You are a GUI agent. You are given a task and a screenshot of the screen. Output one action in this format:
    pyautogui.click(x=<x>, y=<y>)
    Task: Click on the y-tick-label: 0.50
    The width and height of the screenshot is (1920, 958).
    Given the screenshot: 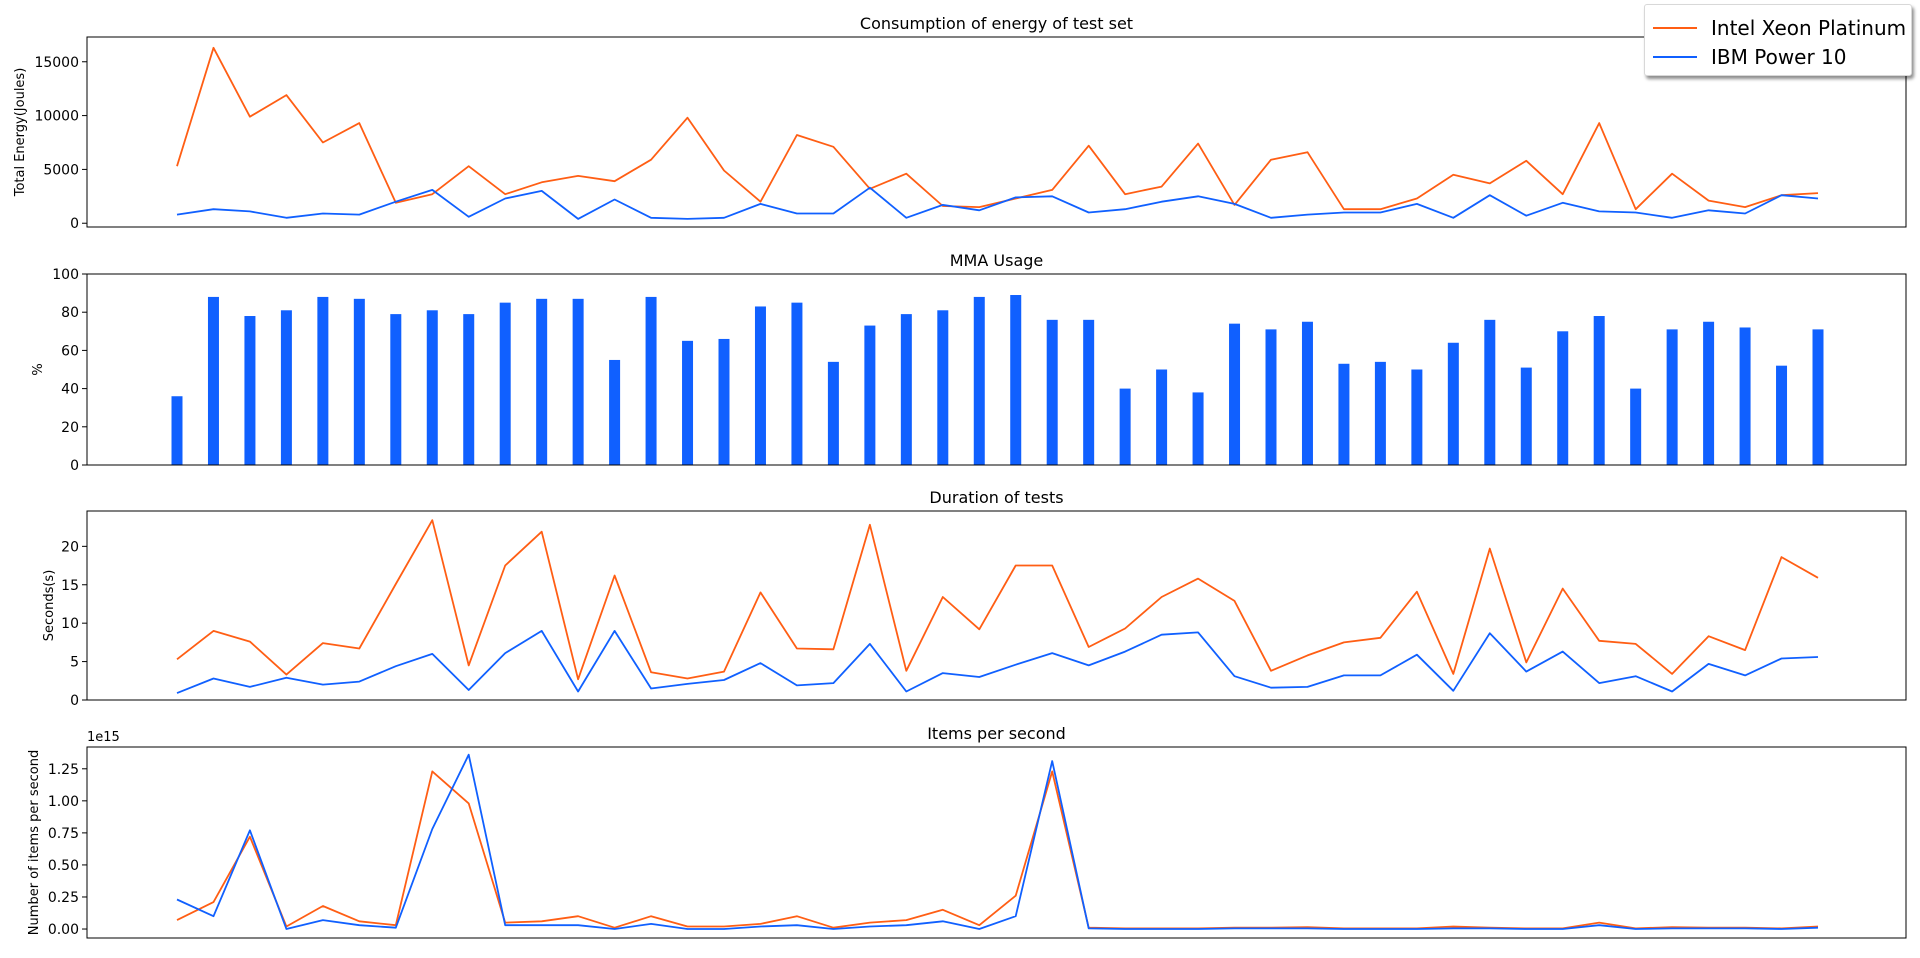 What is the action you would take?
    pyautogui.click(x=63, y=866)
    